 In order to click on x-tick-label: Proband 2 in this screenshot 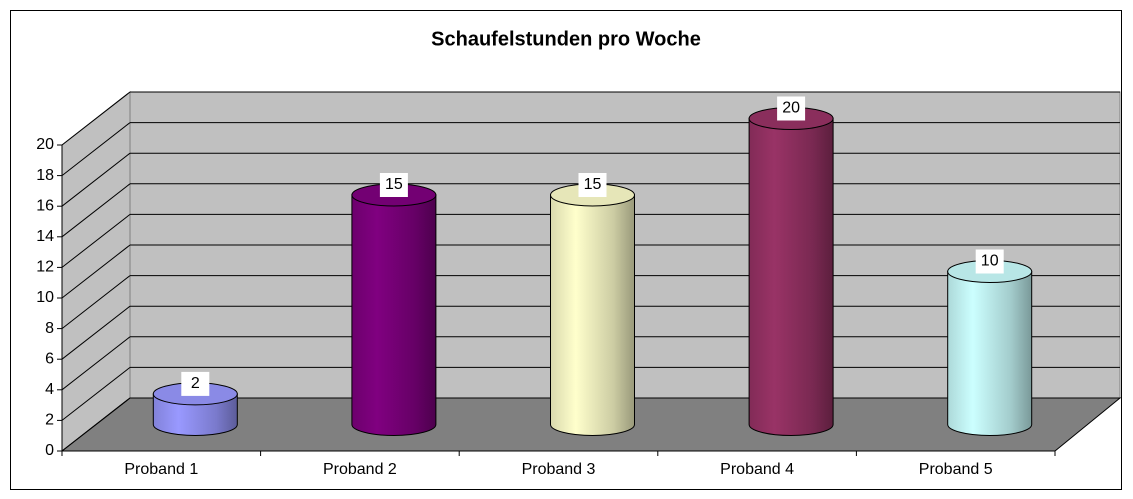, I will do `click(360, 469)`.